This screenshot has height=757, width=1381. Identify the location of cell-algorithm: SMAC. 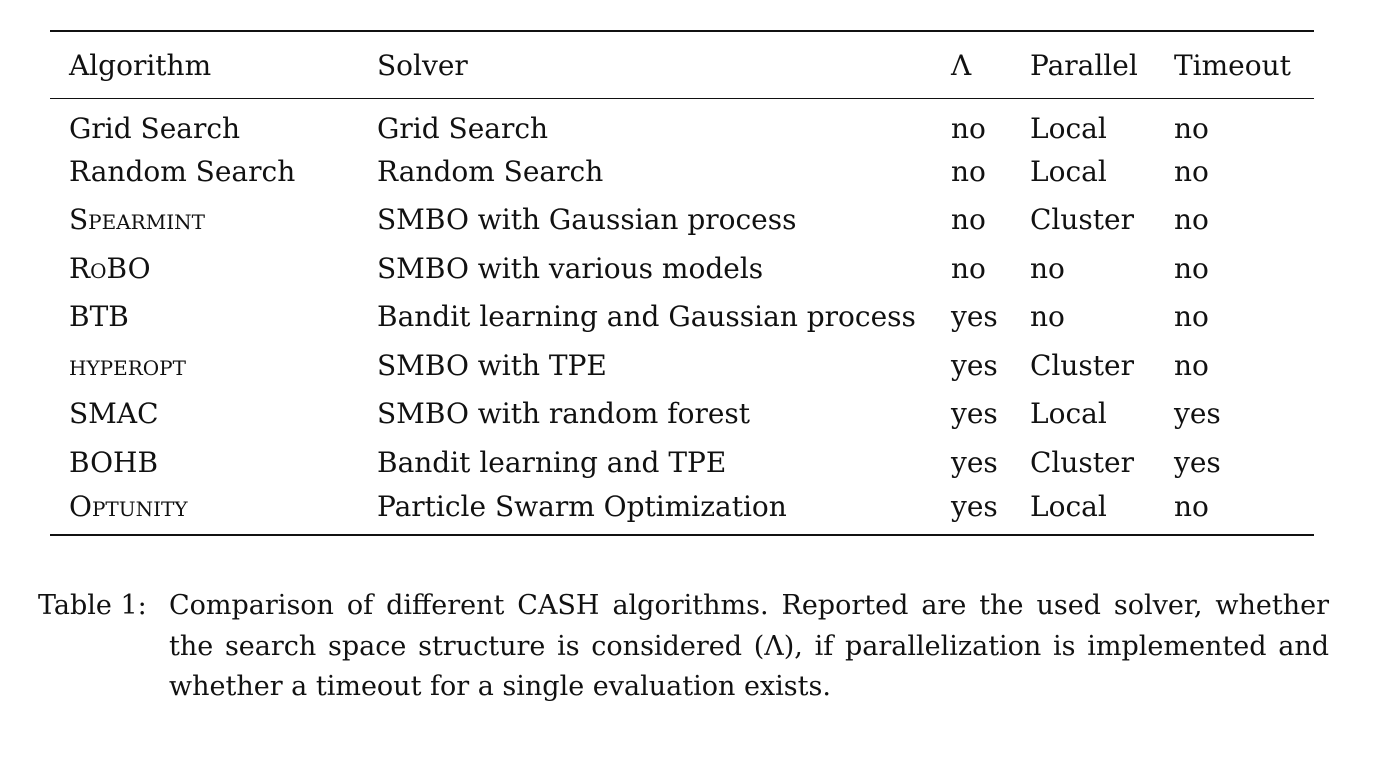
(114, 414).